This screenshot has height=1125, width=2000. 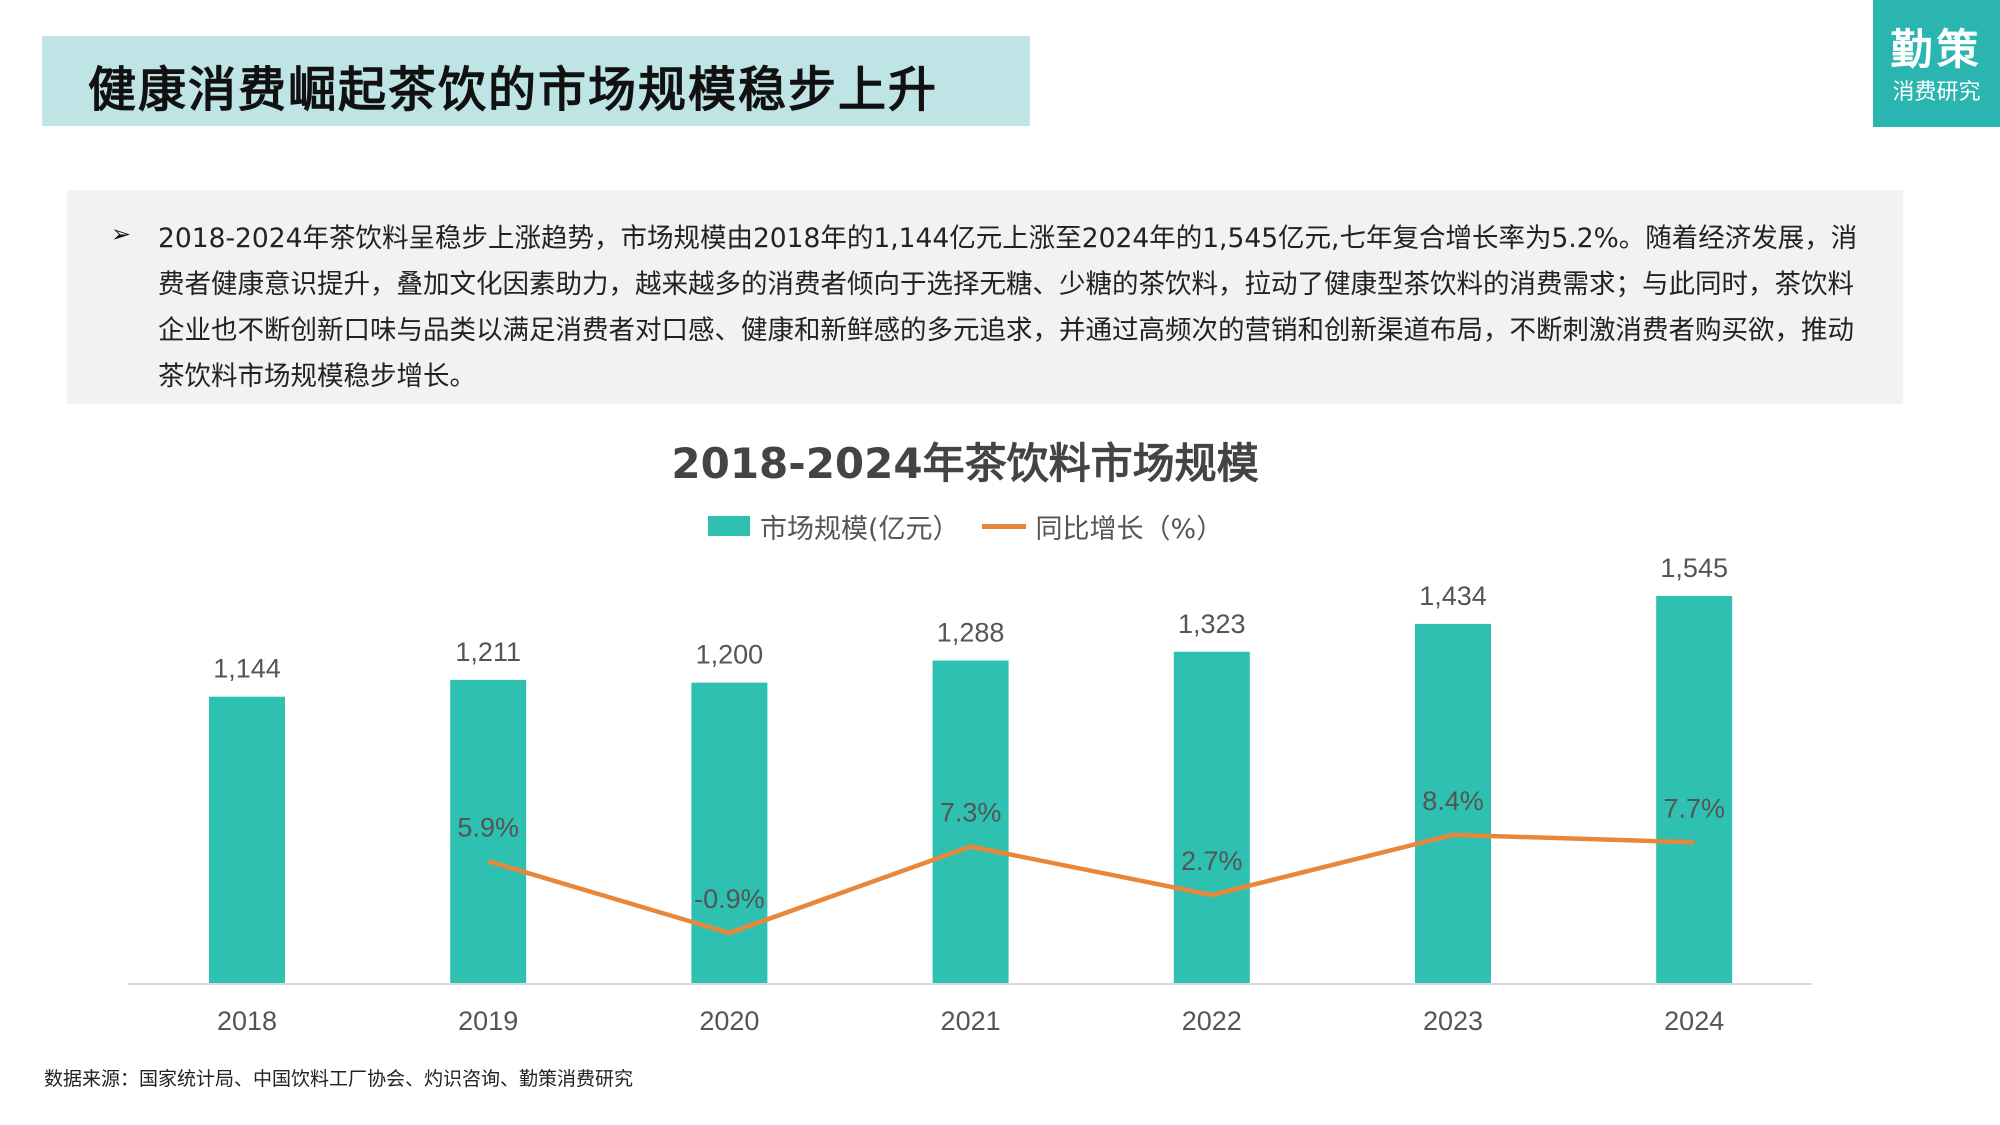 I want to click on growth-value-label: 7.3%, so click(x=971, y=812).